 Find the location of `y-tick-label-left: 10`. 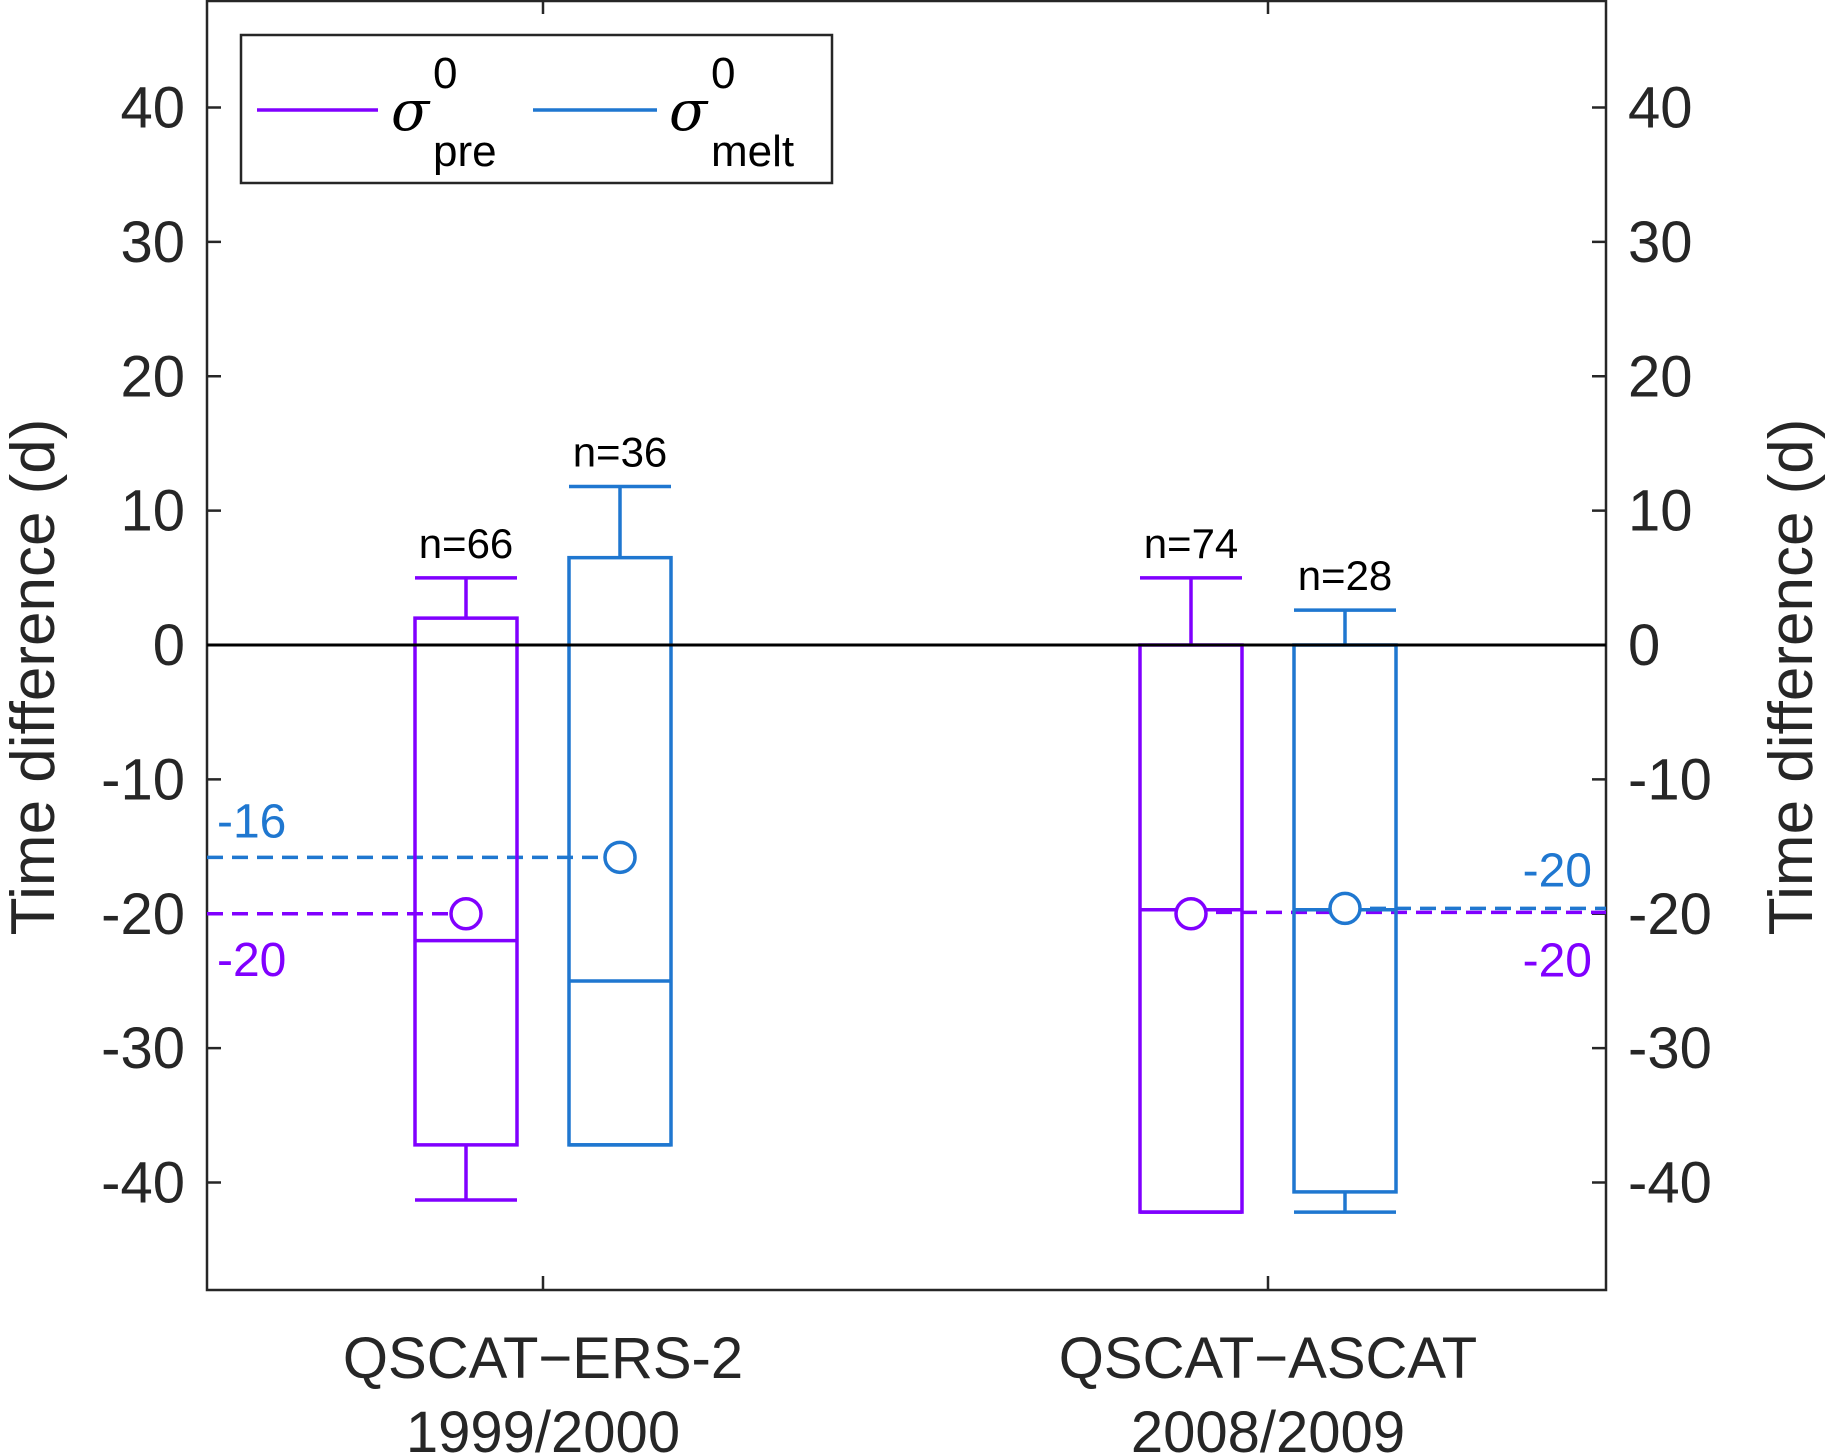

y-tick-label-left: 10 is located at coordinates (152, 511).